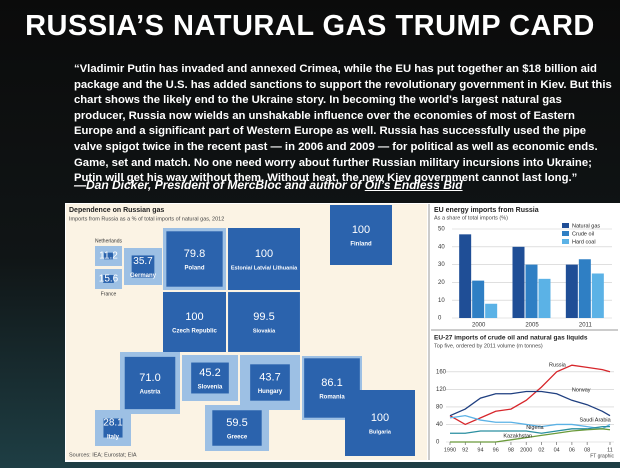  Describe the element at coordinates (269, 377) in the screenshot. I see `value-label: 43.7` at that location.